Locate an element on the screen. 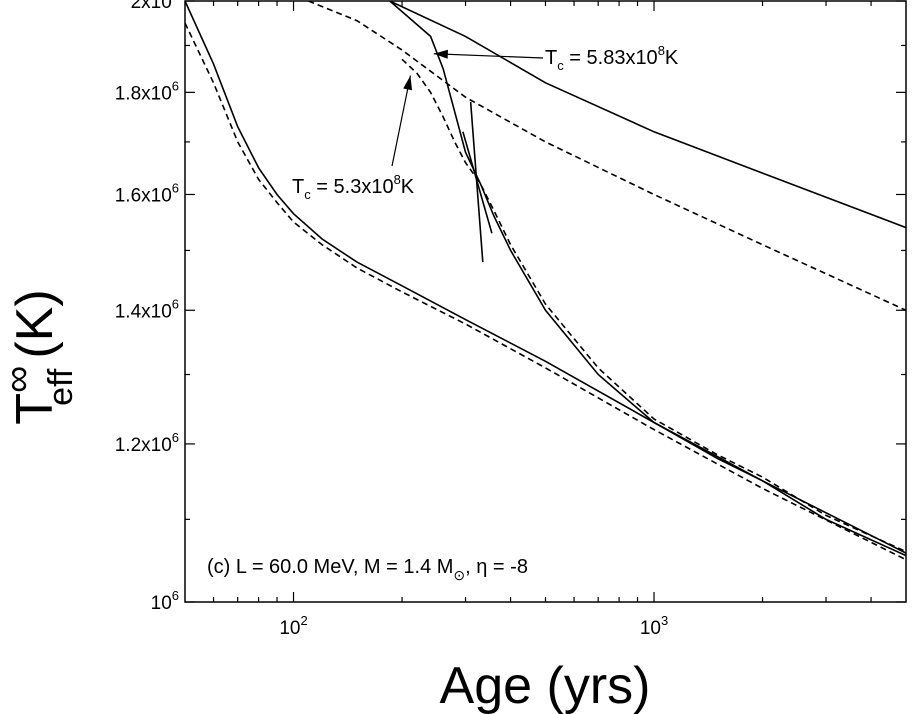 The image size is (917, 714). y-tick-label: 106 is located at coordinates (165, 601).